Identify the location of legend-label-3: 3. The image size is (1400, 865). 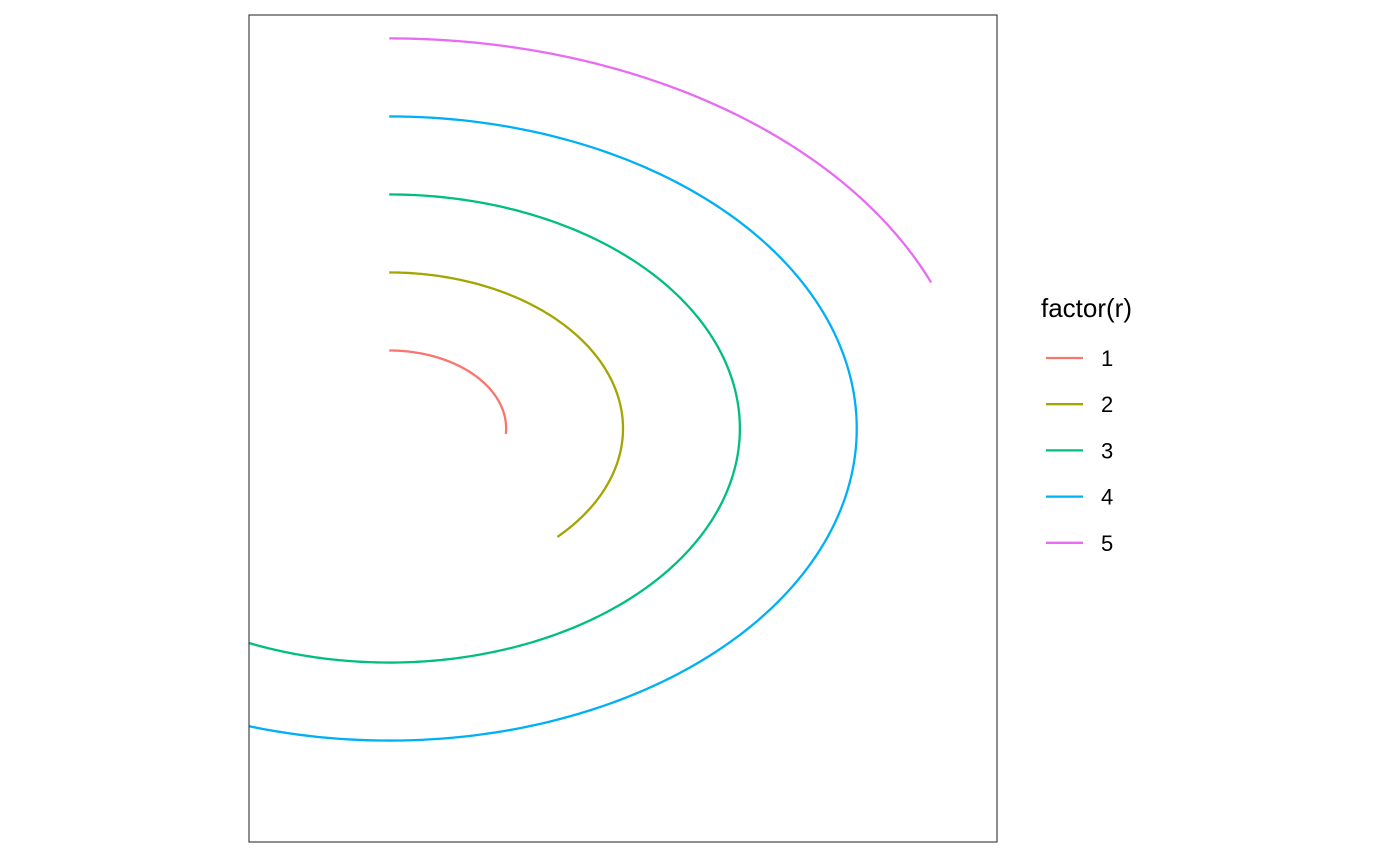
(1107, 450).